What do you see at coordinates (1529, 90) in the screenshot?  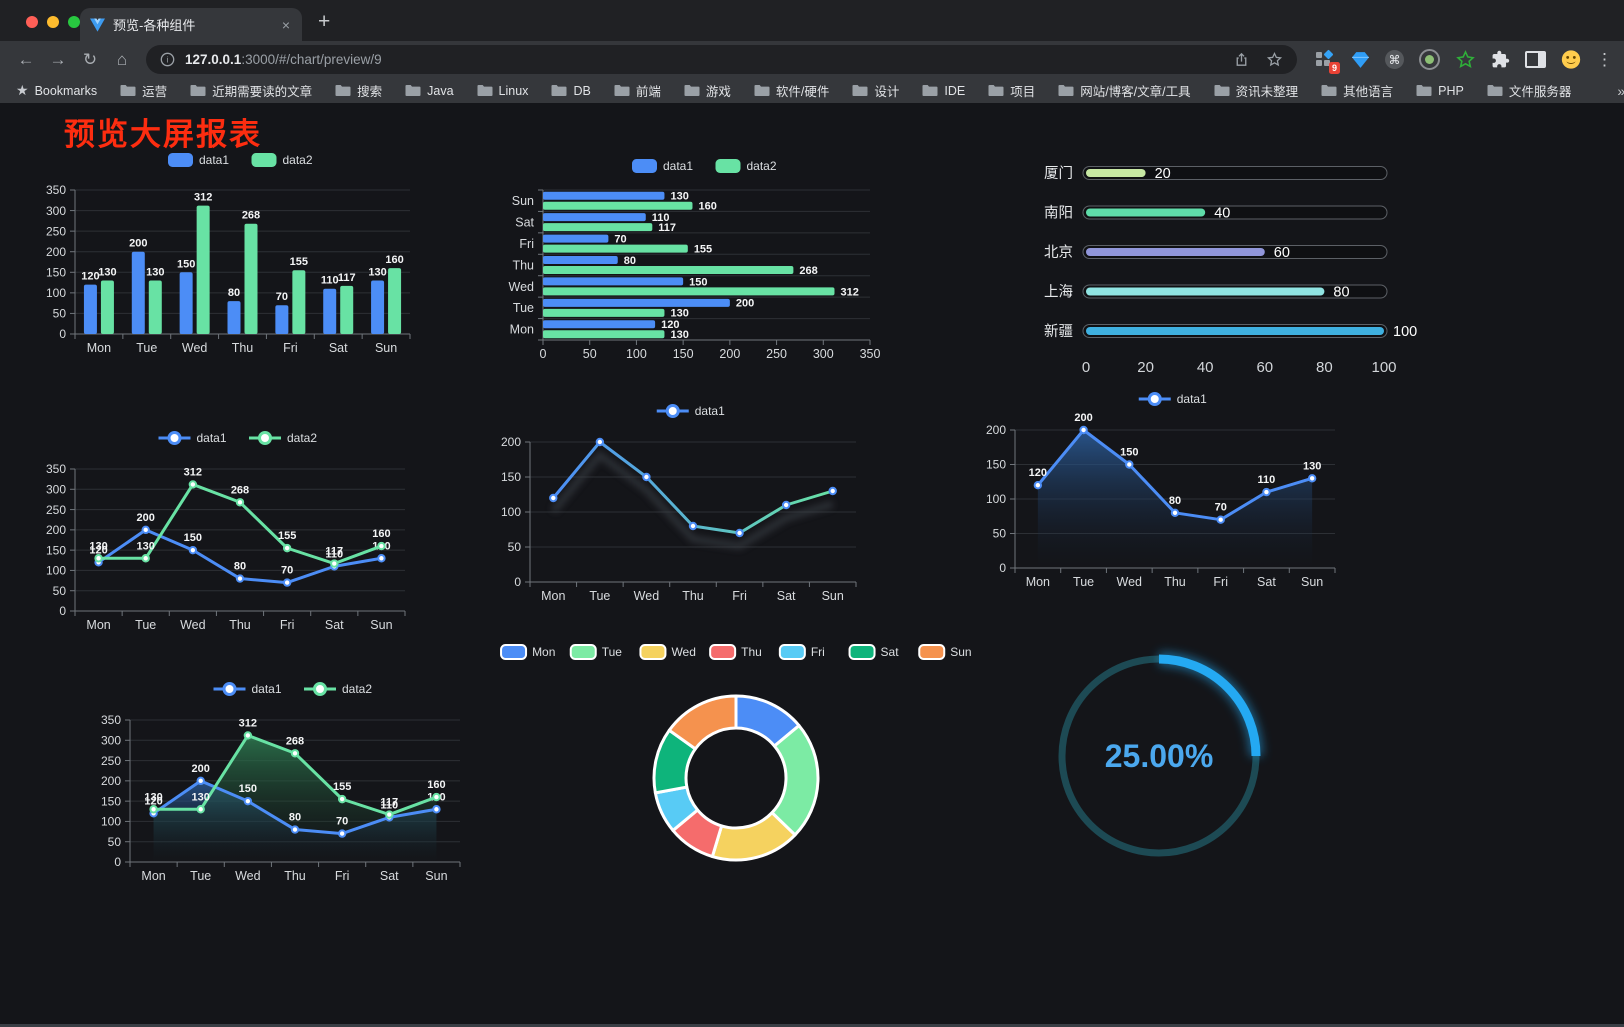 I see `bookmark-folder-17: 文件服务器` at bounding box center [1529, 90].